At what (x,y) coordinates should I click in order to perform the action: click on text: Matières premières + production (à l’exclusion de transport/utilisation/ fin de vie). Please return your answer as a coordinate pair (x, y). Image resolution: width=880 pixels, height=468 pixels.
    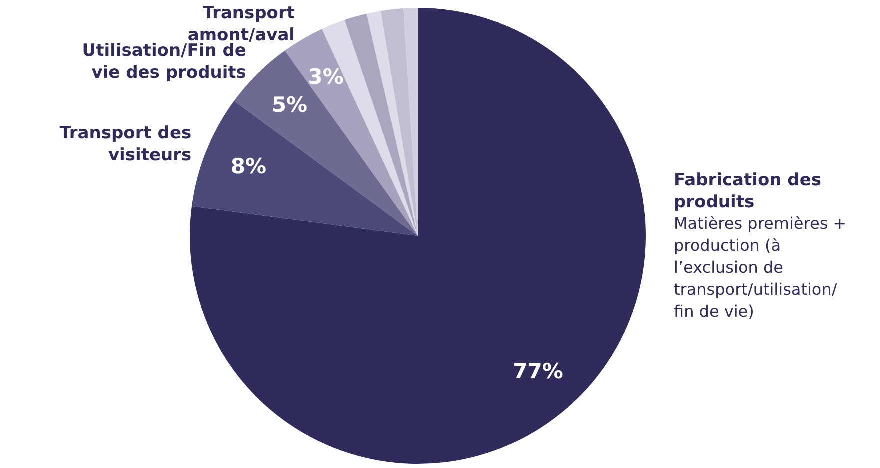
    Looking at the image, I should click on (760, 268).